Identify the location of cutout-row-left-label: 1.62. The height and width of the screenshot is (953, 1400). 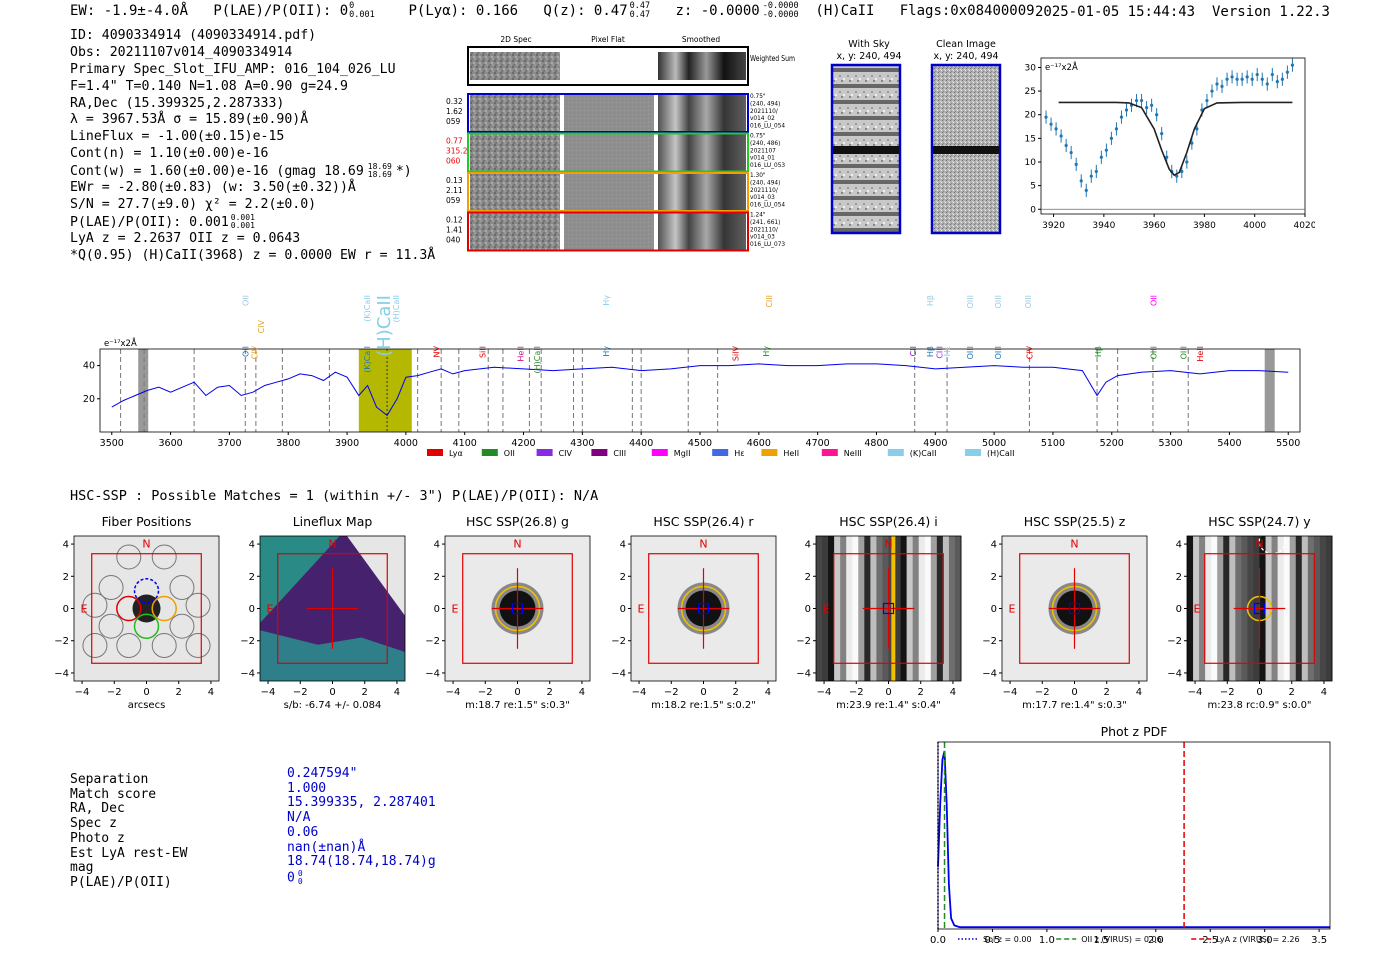
(454, 111).